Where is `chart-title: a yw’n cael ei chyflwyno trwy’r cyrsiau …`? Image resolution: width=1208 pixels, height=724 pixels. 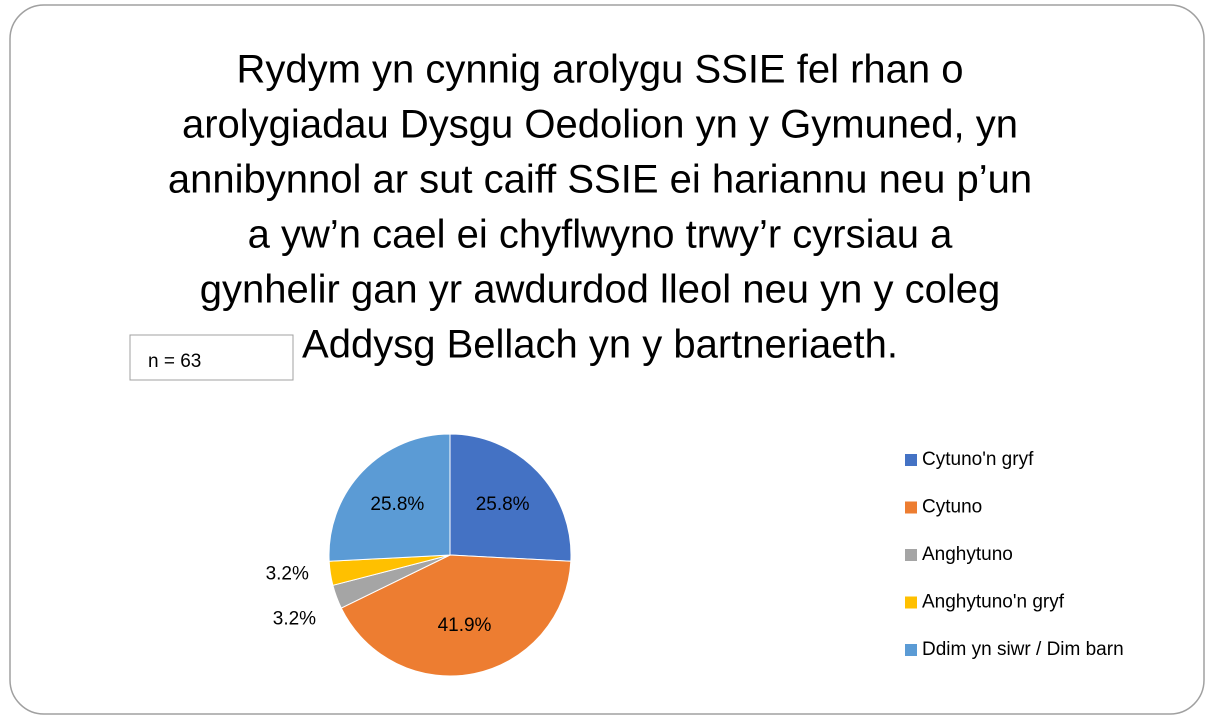
chart-title: a yw’n cael ei chyflwyno trwy’r cyrsiau … is located at coordinates (600, 235).